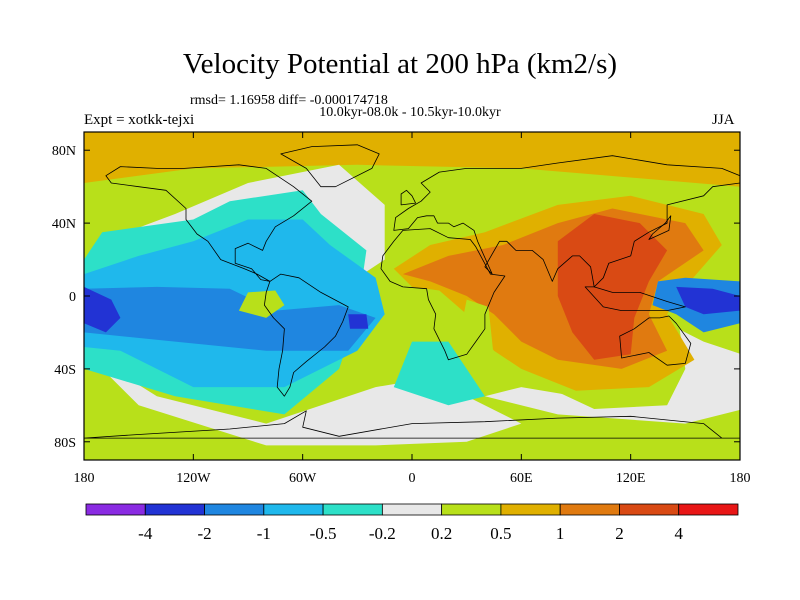 This screenshot has height=600, width=800. I want to click on colorbar-label: 2, so click(619, 533).